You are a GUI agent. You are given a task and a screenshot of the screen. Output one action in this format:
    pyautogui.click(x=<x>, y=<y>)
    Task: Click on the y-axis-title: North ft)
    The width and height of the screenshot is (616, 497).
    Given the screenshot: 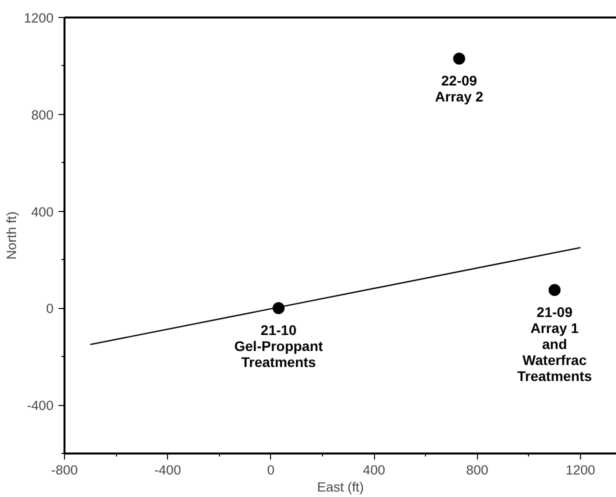 What is the action you would take?
    pyautogui.click(x=11, y=235)
    